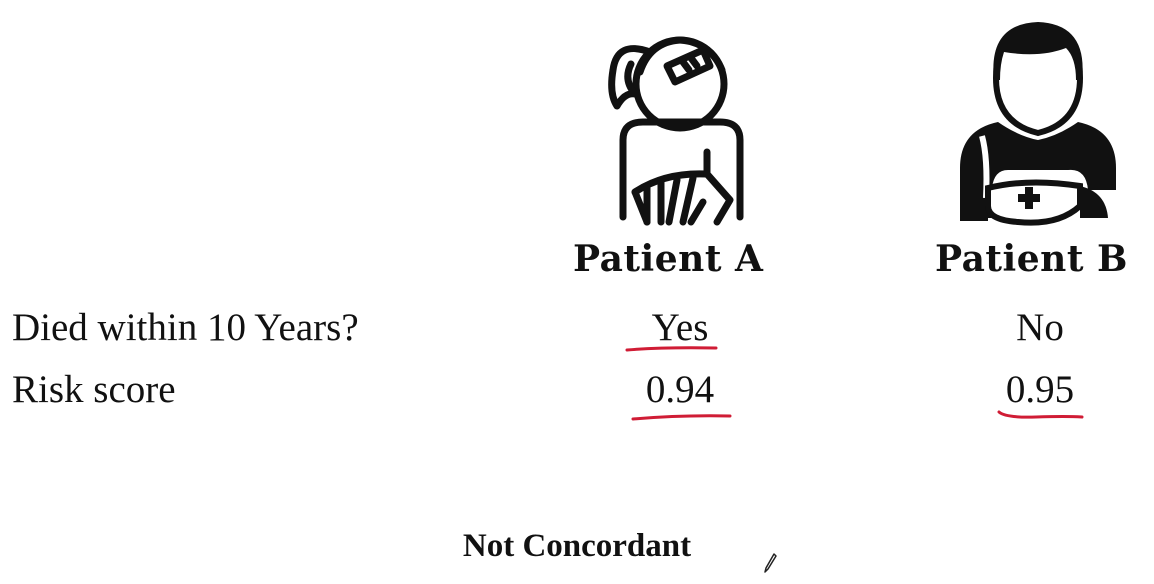  Describe the element at coordinates (1040, 414) in the screenshot. I see `risk-b-underline` at that location.